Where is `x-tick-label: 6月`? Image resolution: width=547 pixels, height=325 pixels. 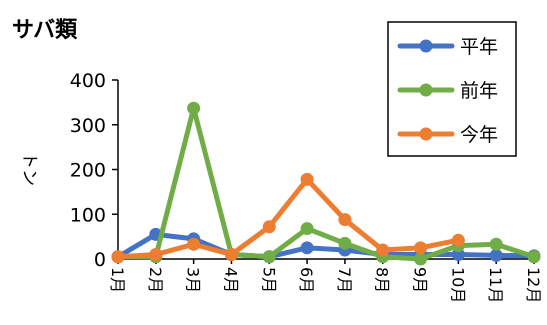 x-tick-label: 6月 is located at coordinates (306, 280).